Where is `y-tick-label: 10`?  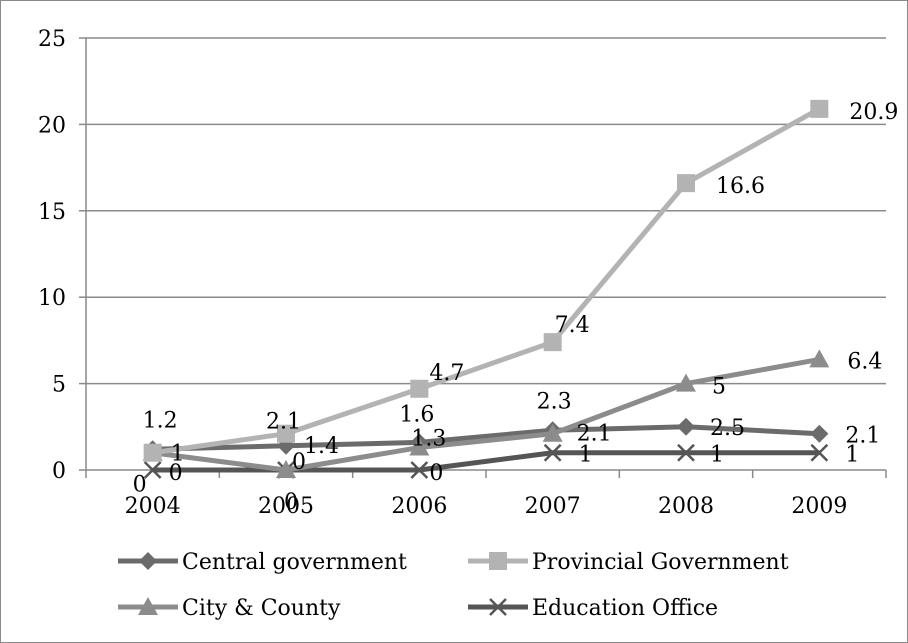
y-tick-label: 10 is located at coordinates (52, 298).